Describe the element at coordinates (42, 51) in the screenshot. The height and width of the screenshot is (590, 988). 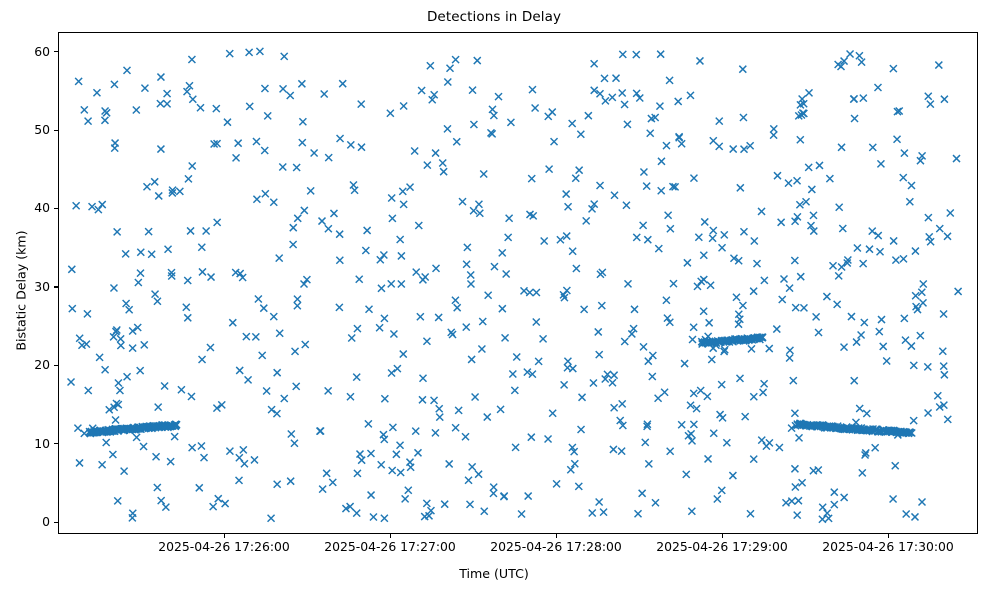
I see `y-tick-label: 60` at that location.